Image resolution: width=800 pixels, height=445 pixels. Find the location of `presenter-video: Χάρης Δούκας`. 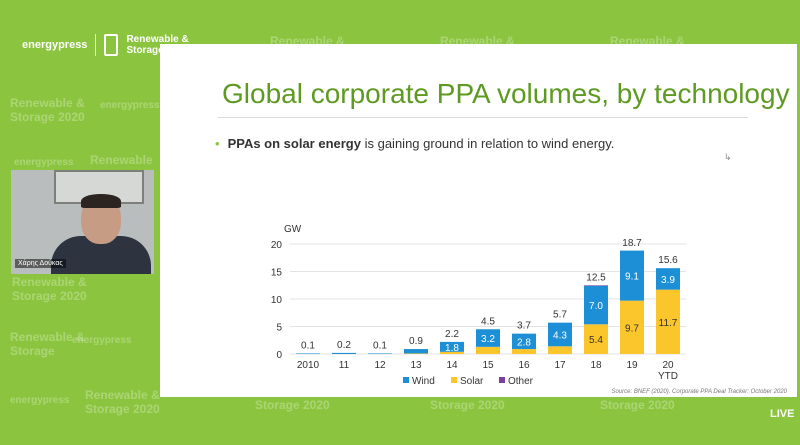

presenter-video: Χάρης Δούκας is located at coordinates (82, 222).